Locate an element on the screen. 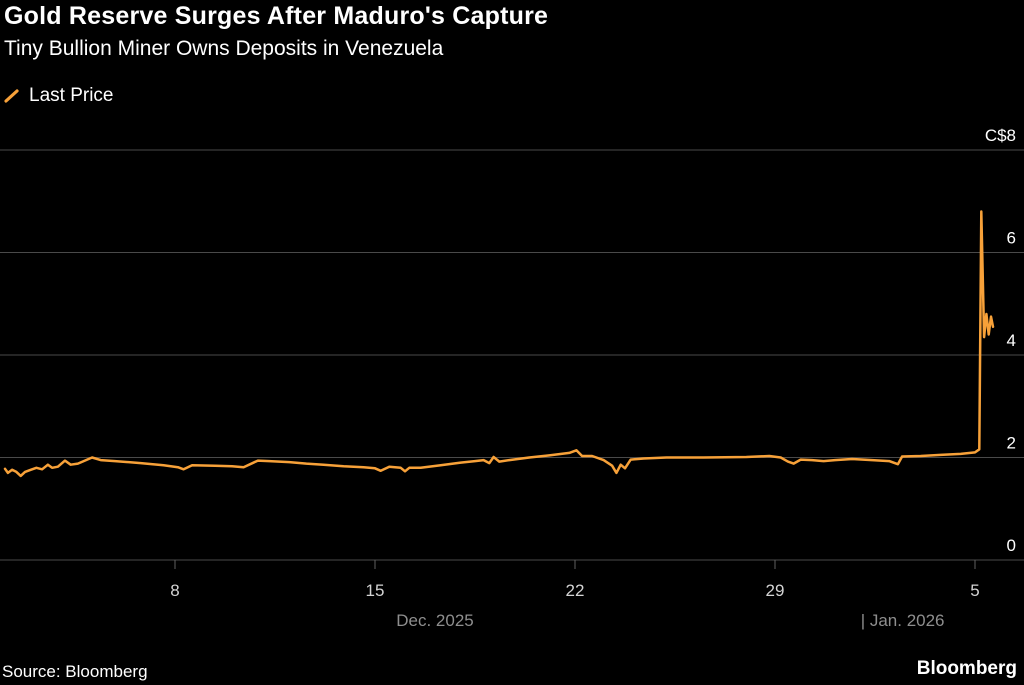  x-axis-label: 29 is located at coordinates (775, 590).